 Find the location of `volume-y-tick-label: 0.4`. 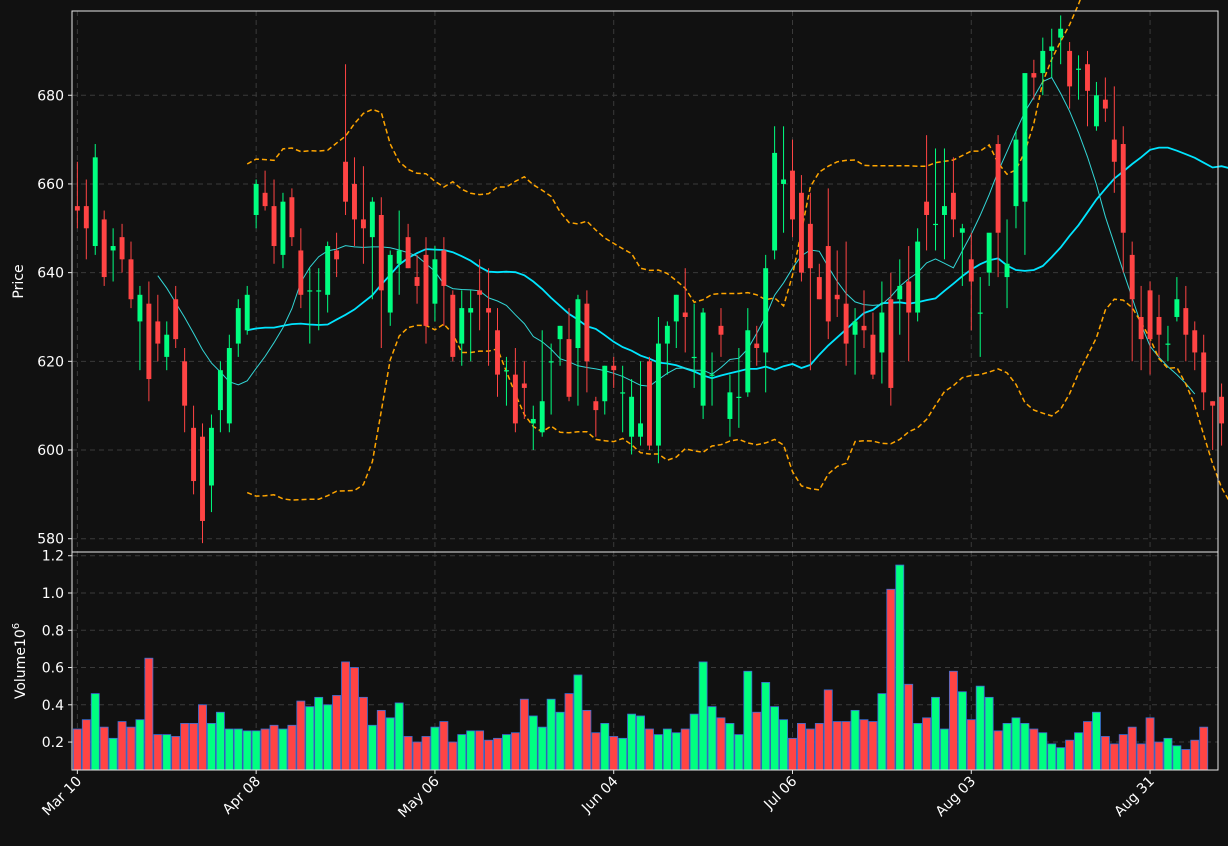

volume-y-tick-label: 0.4 is located at coordinates (53, 706).